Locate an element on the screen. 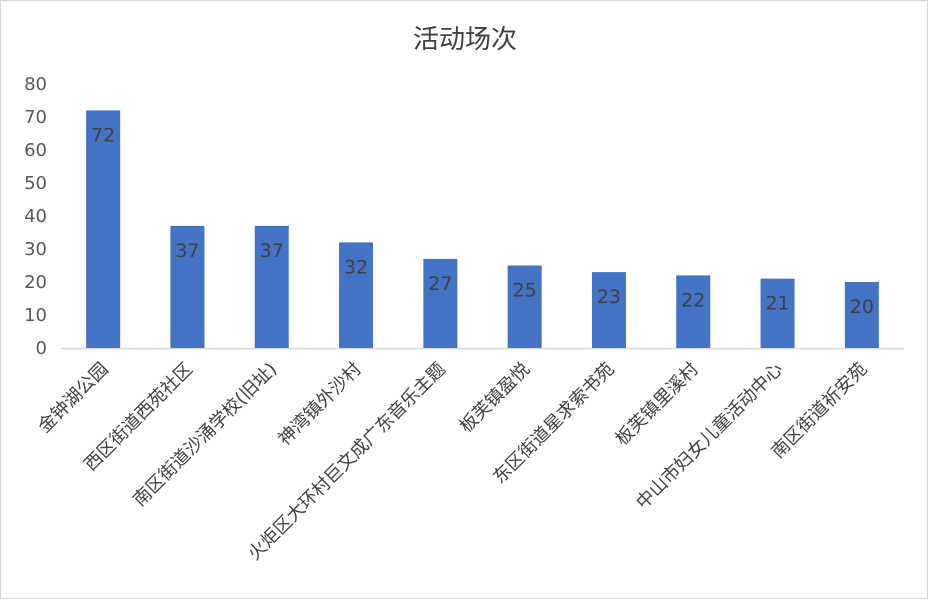  data-label: 32 is located at coordinates (356, 267).